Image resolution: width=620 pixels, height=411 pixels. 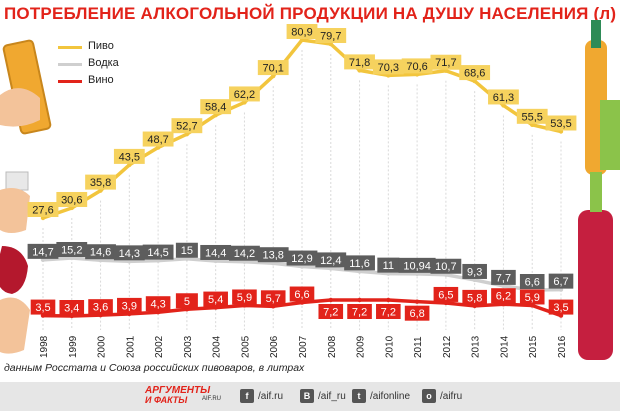 What do you see at coordinates (158, 252) in the screenshot?
I see `label-vodka-2002: 14,5` at bounding box center [158, 252].